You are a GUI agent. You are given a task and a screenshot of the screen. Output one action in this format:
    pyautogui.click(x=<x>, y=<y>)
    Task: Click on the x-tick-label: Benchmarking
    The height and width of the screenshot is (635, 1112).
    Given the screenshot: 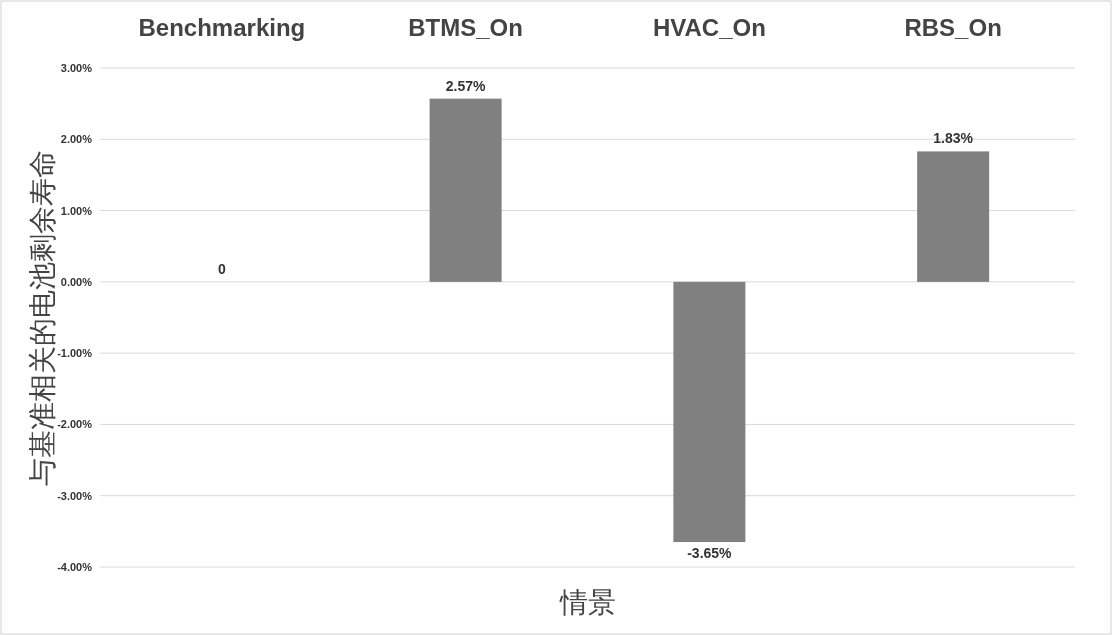 What is the action you would take?
    pyautogui.click(x=222, y=27)
    